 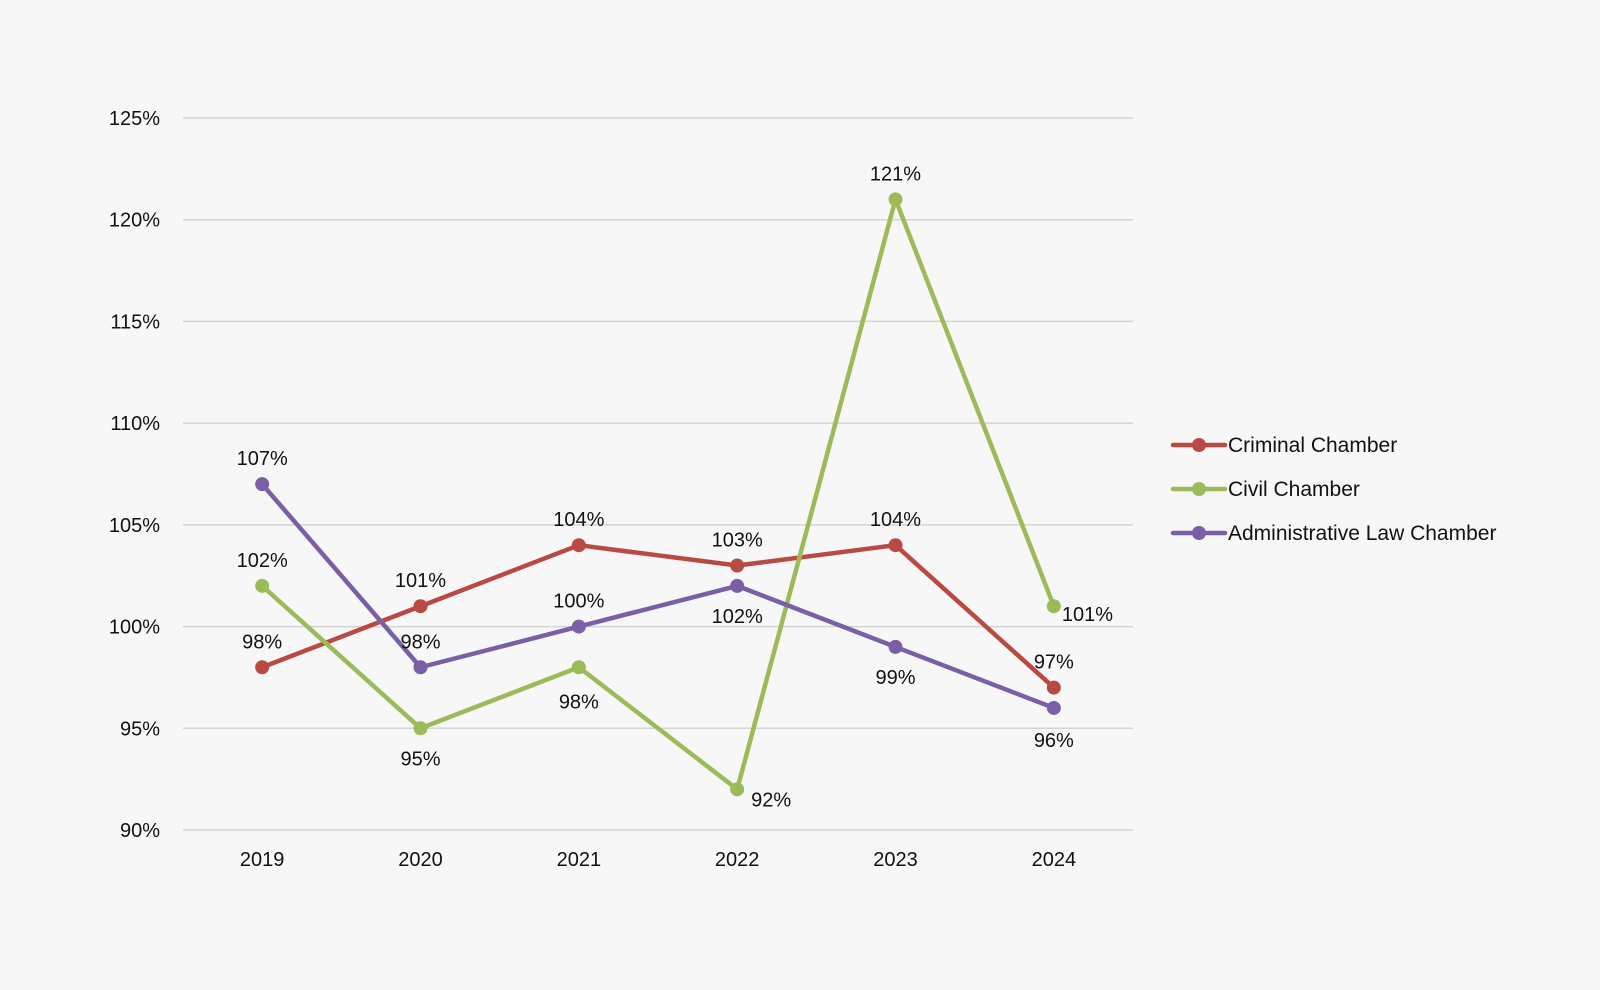 What do you see at coordinates (578, 602) in the screenshot?
I see `data-label: 100%` at bounding box center [578, 602].